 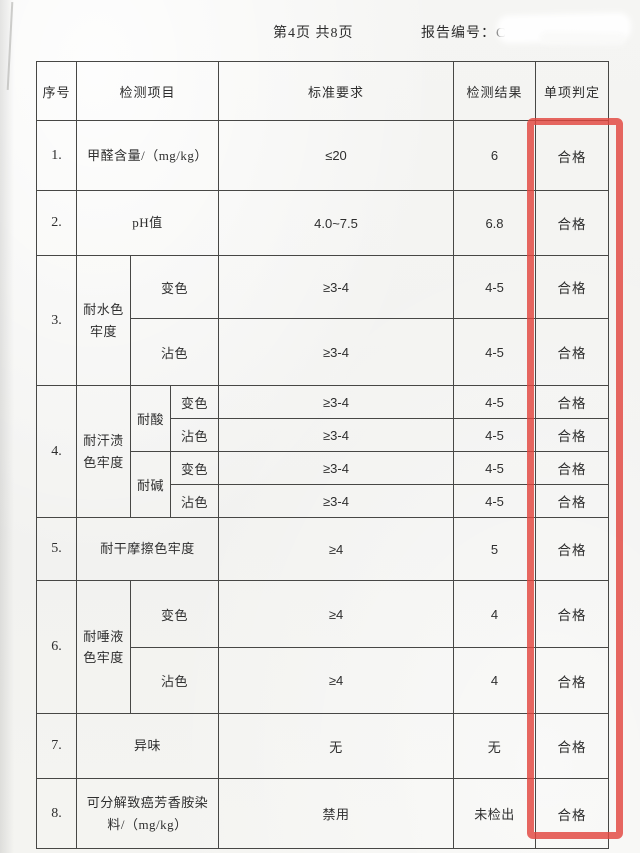 What do you see at coordinates (147, 223) in the screenshot?
I see `test-item: pH值` at bounding box center [147, 223].